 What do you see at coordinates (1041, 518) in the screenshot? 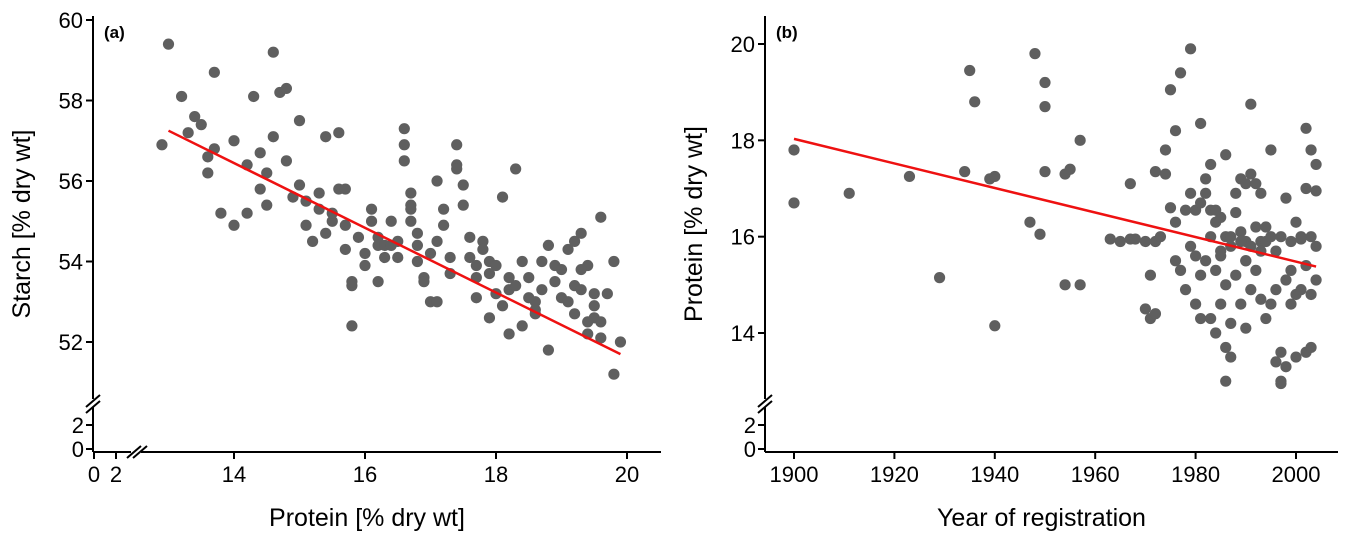
I see `x-axis-title: Year of registration` at bounding box center [1041, 518].